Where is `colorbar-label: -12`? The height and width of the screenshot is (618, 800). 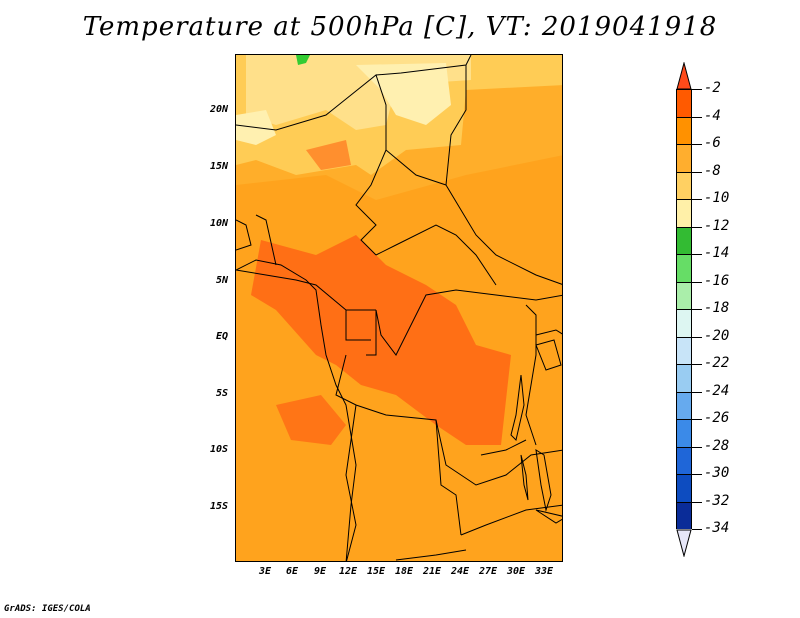
colorbar-label: -12 is located at coordinates (717, 225).